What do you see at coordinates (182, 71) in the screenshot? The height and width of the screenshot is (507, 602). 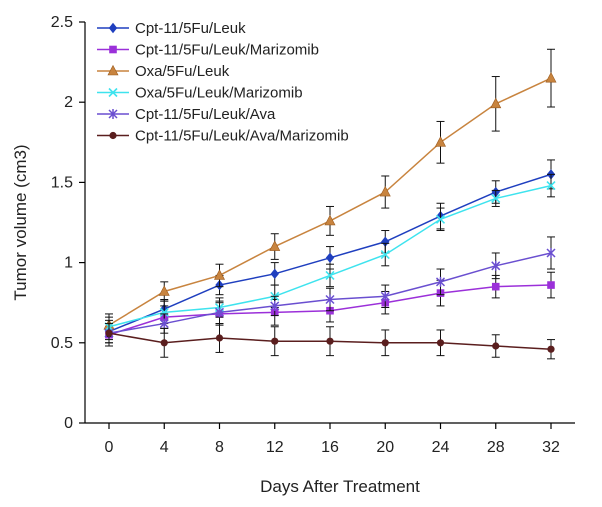 I see `legend-label: Oxa/5Fu/Leuk` at bounding box center [182, 71].